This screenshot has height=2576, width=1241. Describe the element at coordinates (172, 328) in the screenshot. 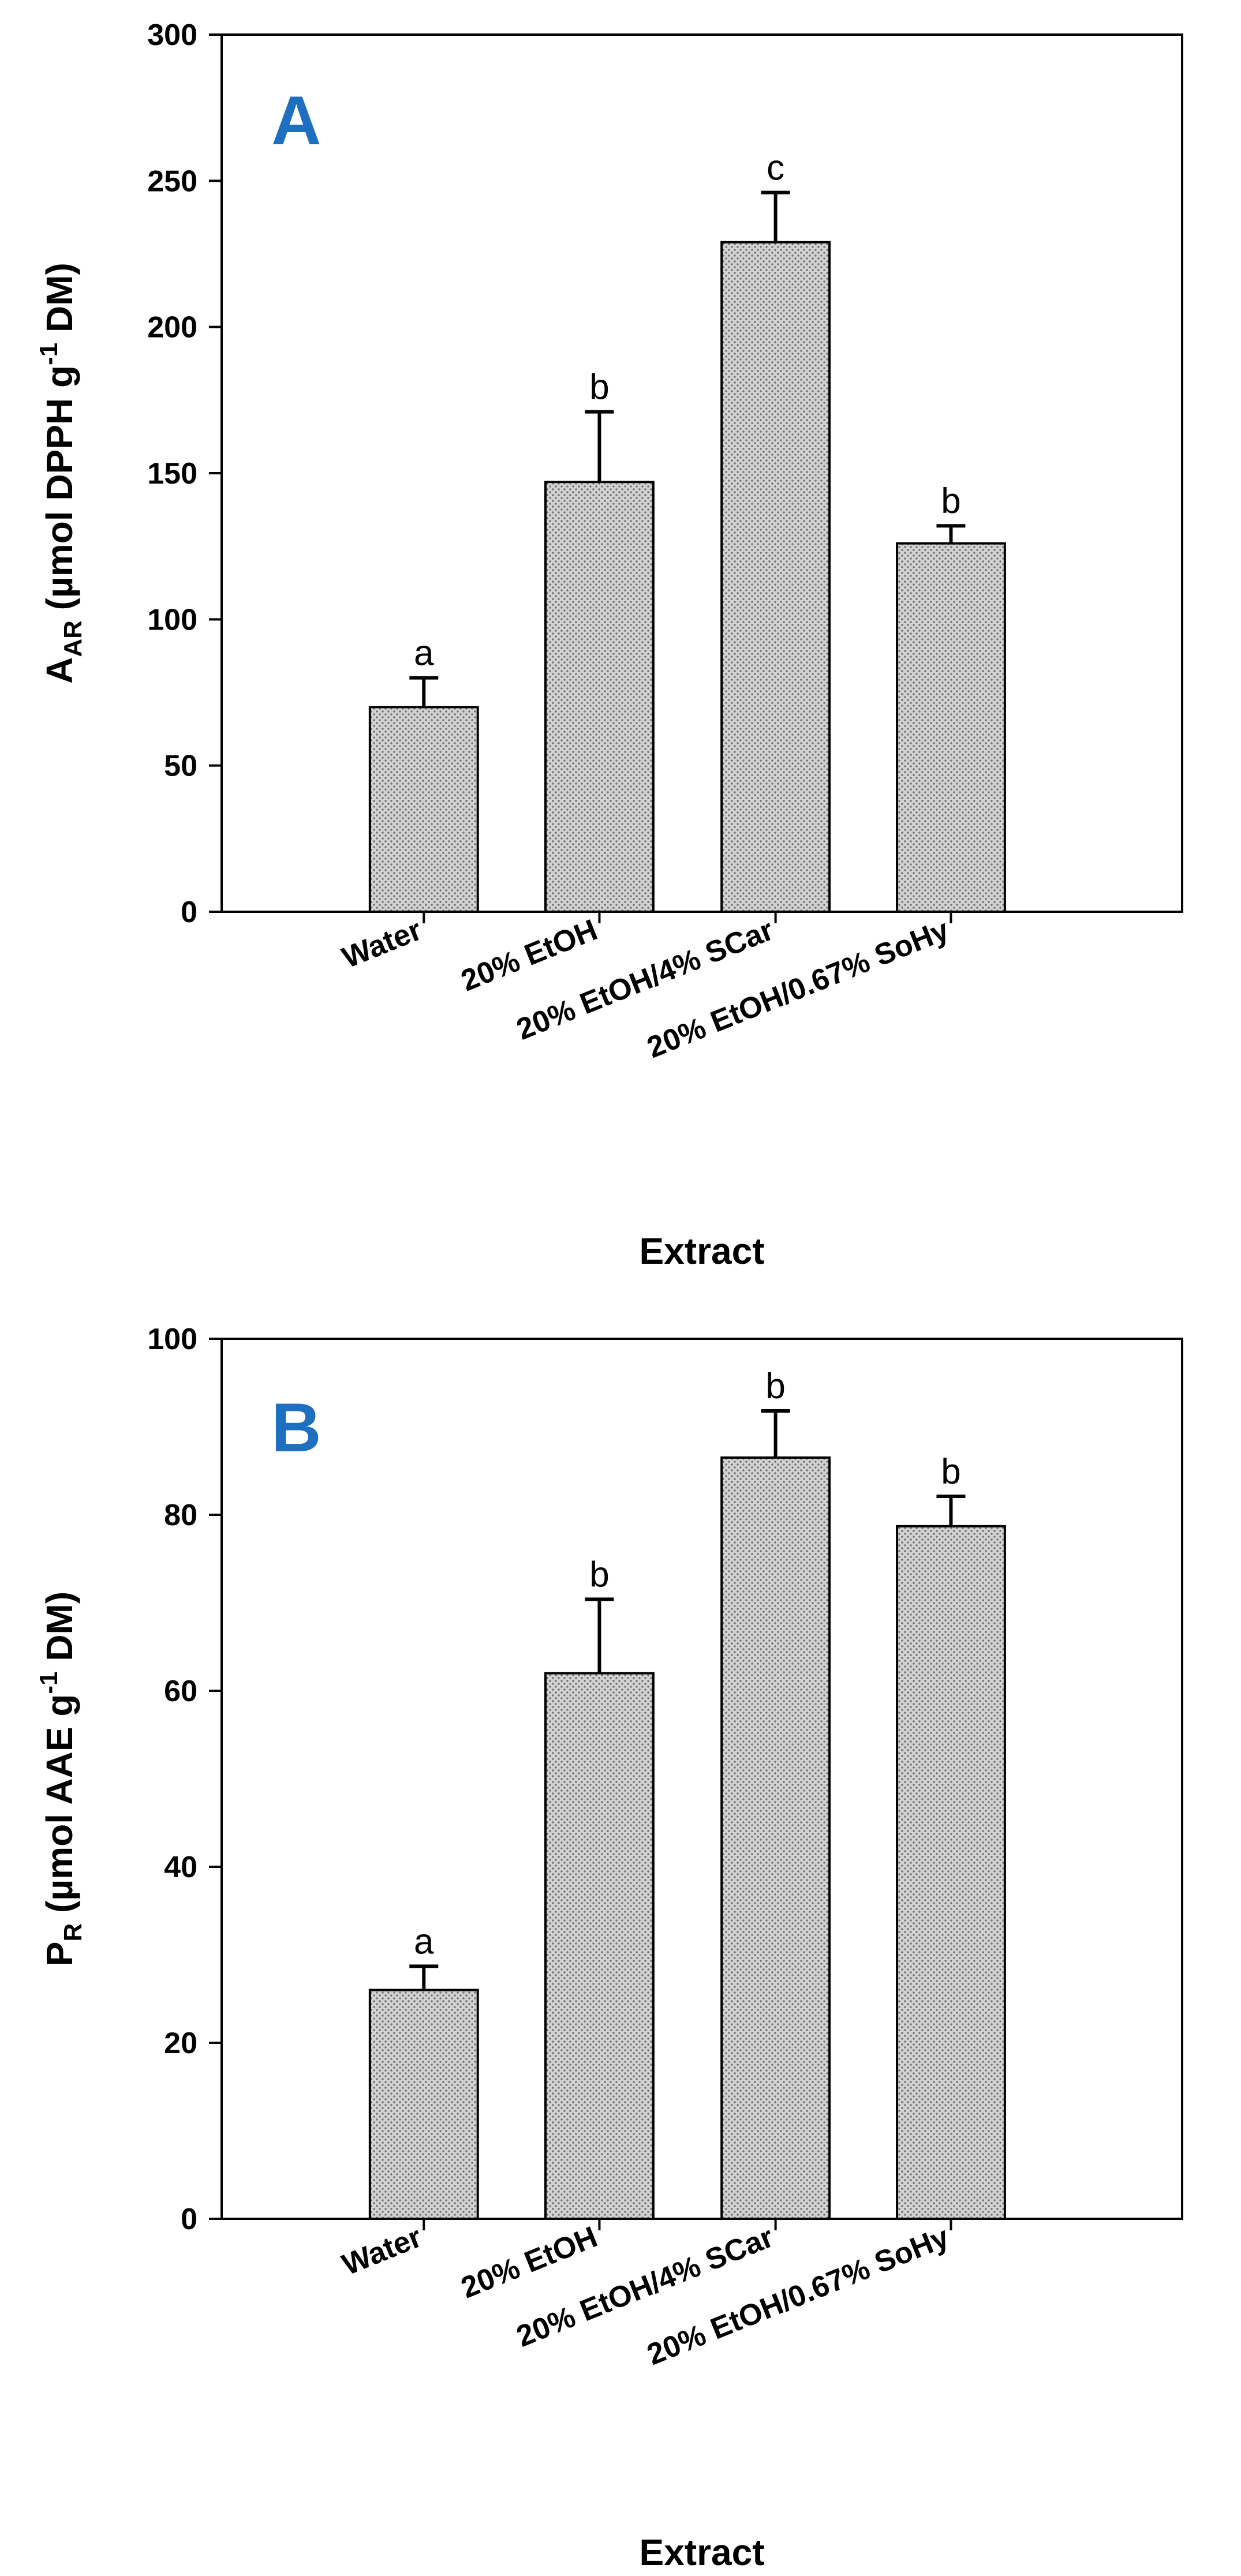

I see `y-tick-label: 200` at that location.